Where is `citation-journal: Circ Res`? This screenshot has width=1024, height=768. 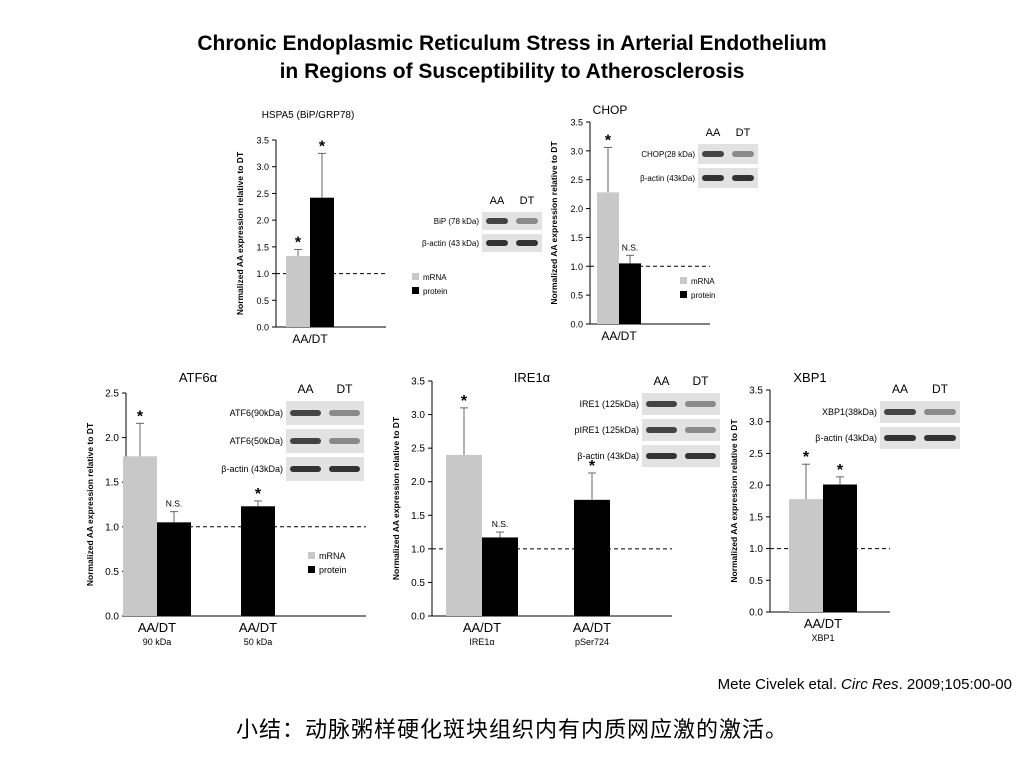 citation-journal: Circ Res is located at coordinates (870, 684).